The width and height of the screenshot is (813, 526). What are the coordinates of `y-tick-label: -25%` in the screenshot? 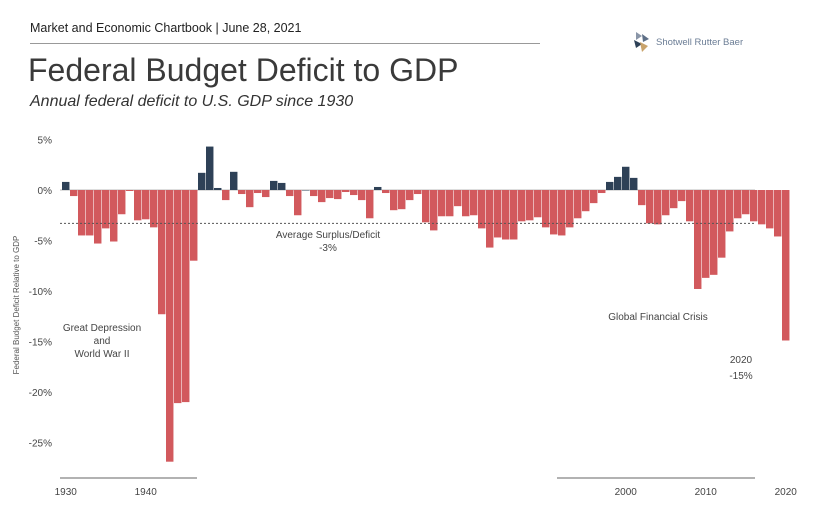 It's located at (40, 444).